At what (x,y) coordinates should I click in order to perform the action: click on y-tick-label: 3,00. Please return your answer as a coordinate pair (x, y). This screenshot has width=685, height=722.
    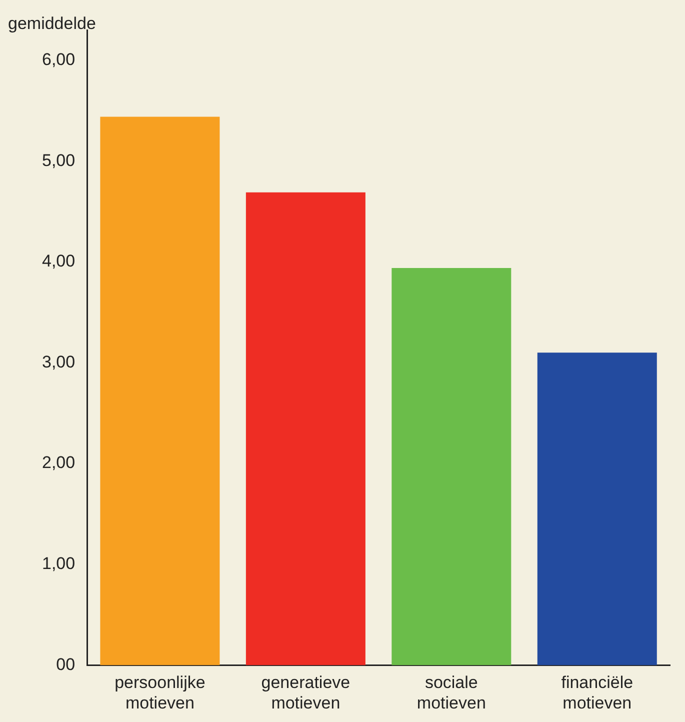
    Looking at the image, I should click on (59, 362).